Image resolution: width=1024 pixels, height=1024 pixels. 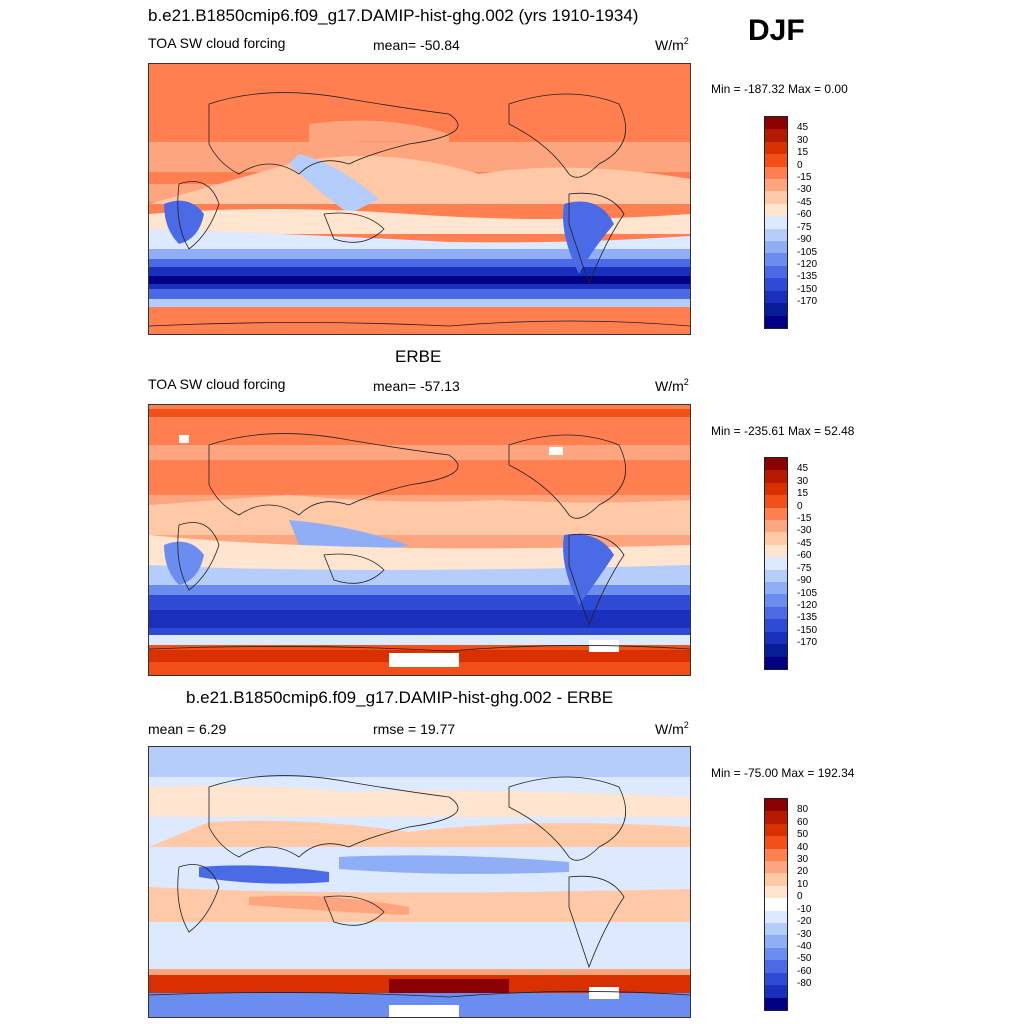 I want to click on panel-1-colorbar, so click(x=776, y=222).